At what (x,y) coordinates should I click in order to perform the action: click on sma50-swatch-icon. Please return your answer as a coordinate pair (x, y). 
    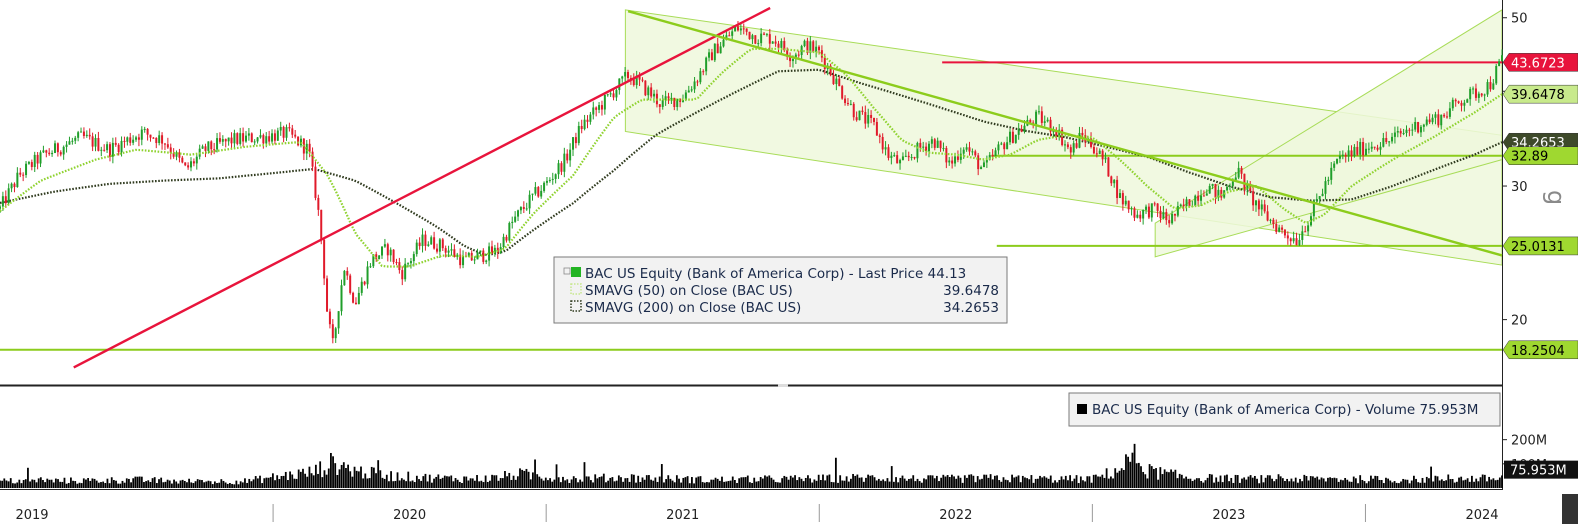
    Looking at the image, I should click on (576, 289).